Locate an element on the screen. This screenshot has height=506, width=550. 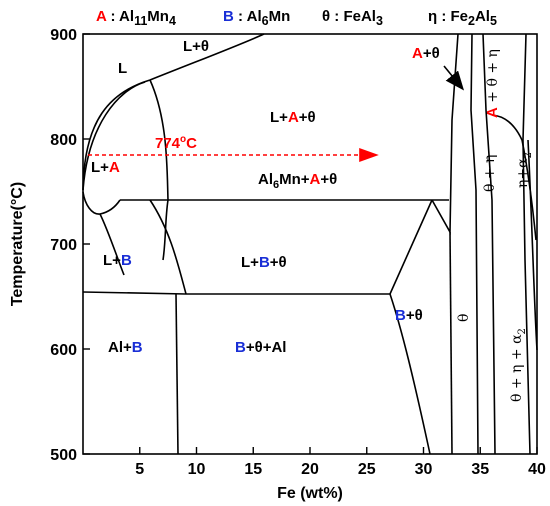
legend-a-def: : Al11Mn4 is located at coordinates (143, 18).